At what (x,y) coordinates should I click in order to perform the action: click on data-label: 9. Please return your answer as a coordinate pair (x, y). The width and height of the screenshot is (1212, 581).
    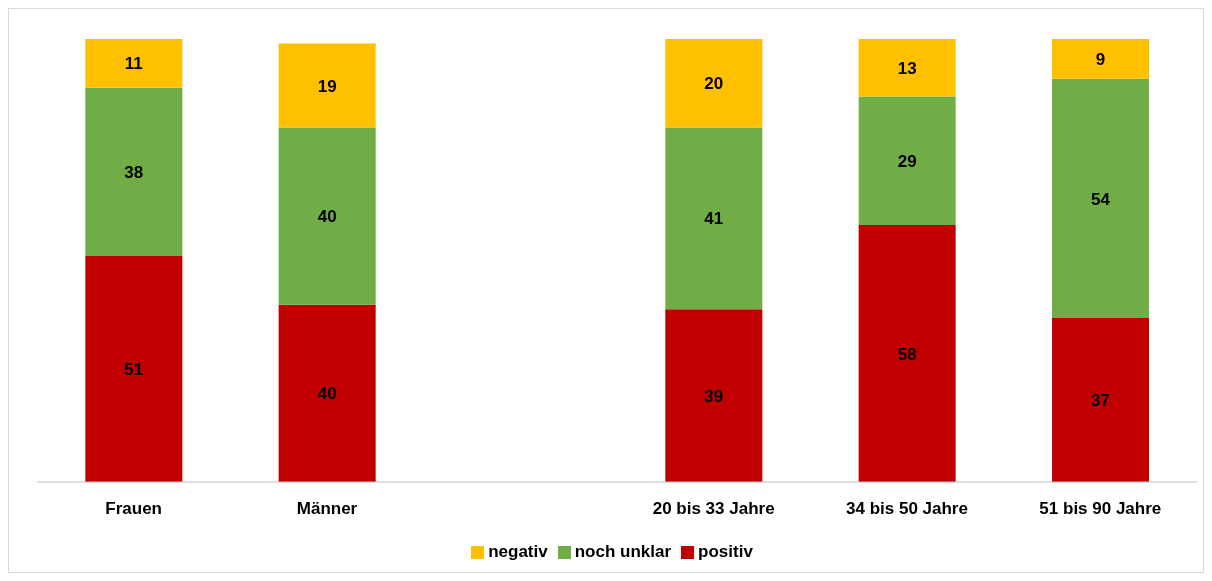
    Looking at the image, I should click on (1100, 59).